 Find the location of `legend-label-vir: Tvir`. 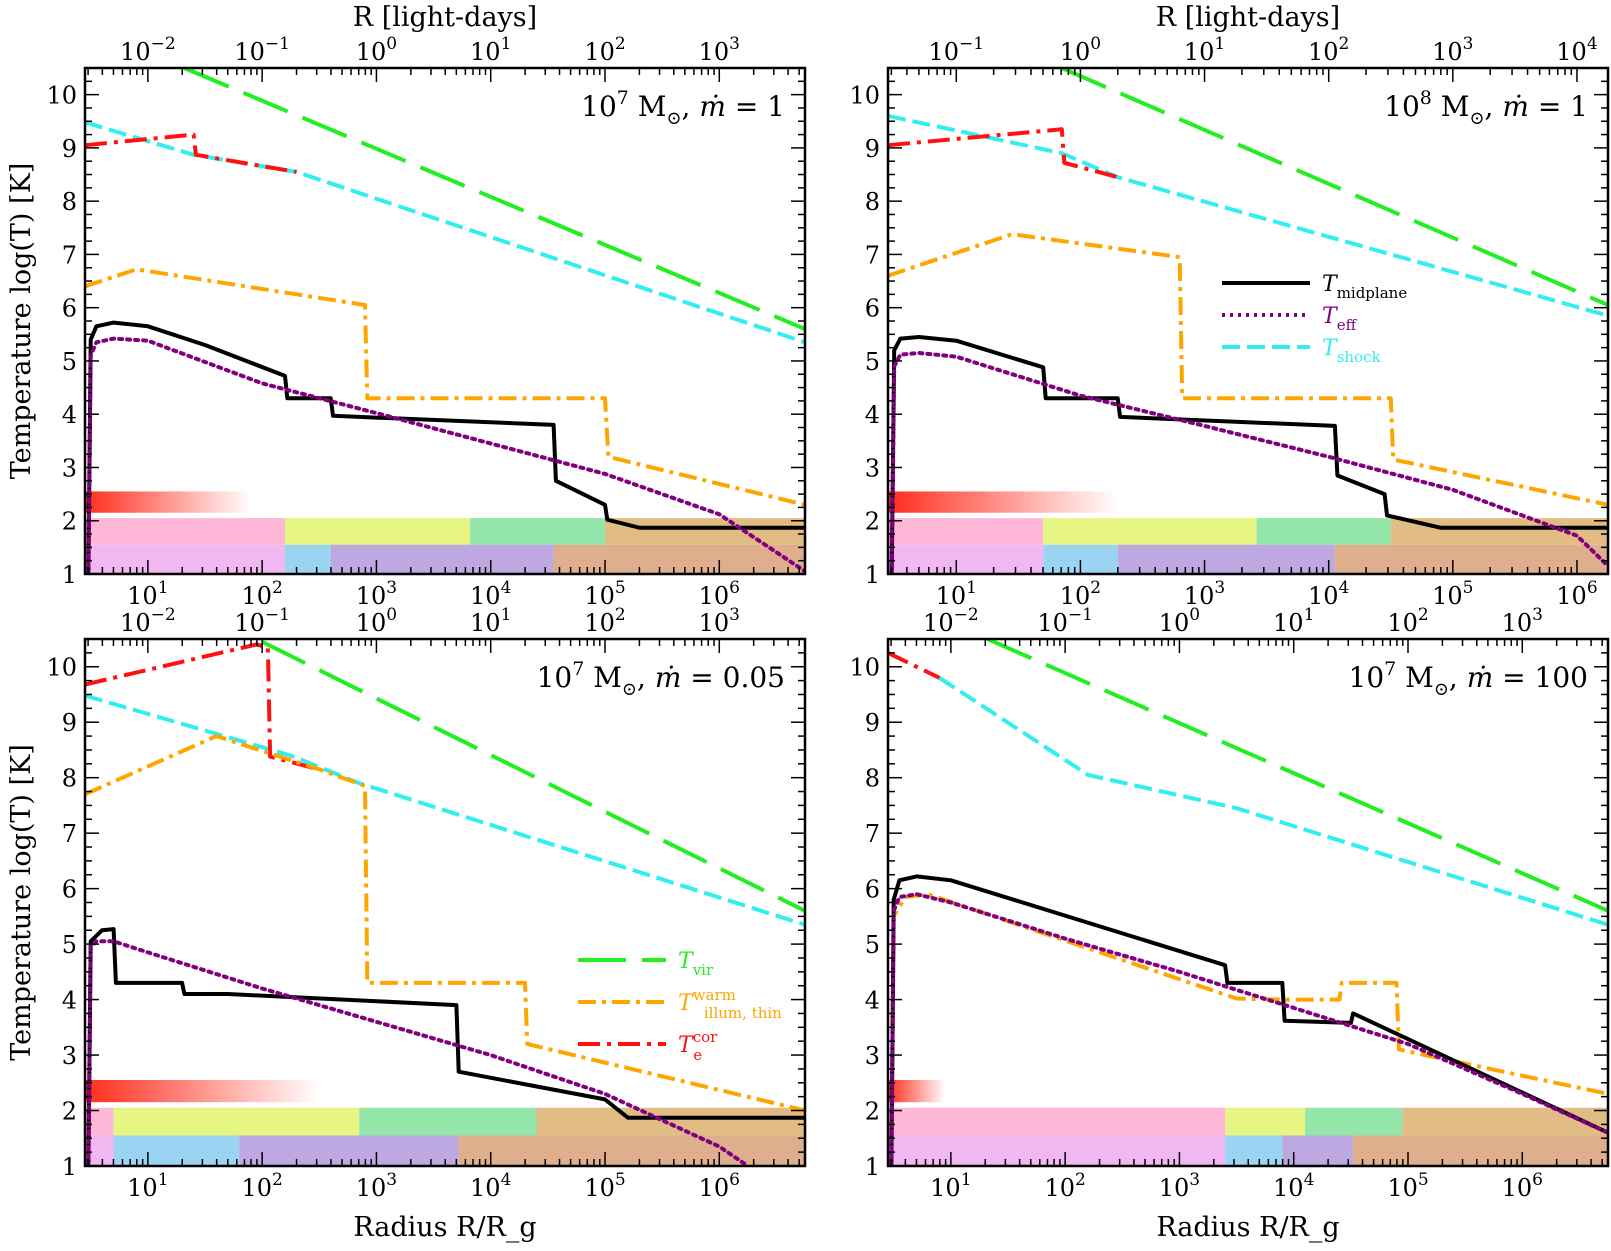

legend-label-vir: Tvir is located at coordinates (696, 964).